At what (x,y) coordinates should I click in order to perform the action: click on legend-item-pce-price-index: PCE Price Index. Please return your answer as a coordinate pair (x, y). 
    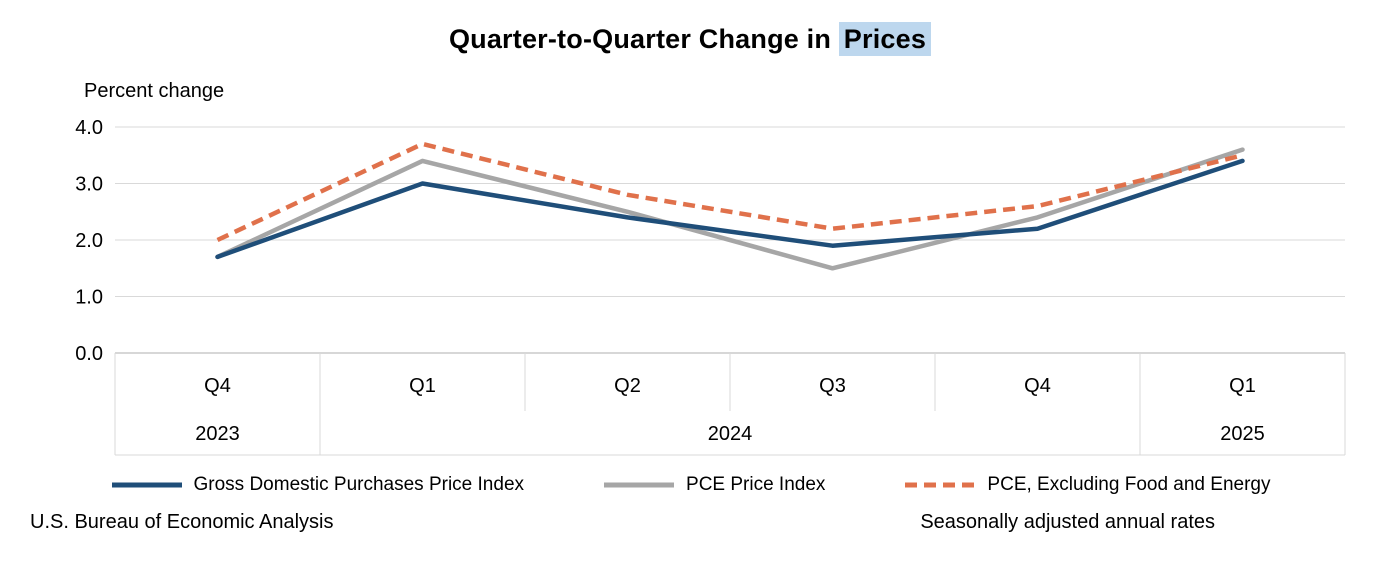
    Looking at the image, I should click on (713, 485).